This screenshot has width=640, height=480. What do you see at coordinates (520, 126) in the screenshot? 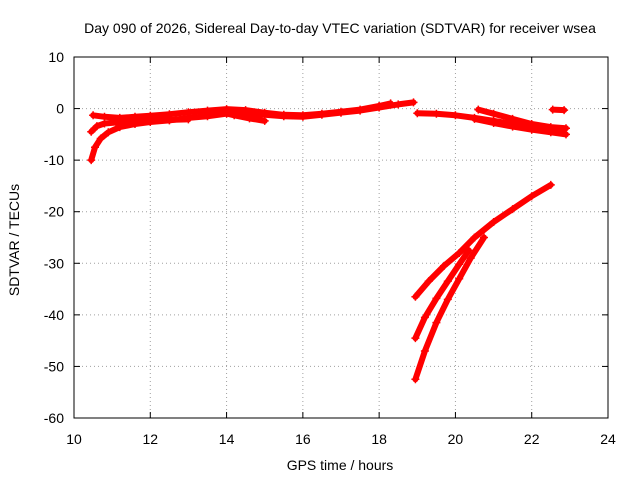
I see `series-arc-g` at bounding box center [520, 126].